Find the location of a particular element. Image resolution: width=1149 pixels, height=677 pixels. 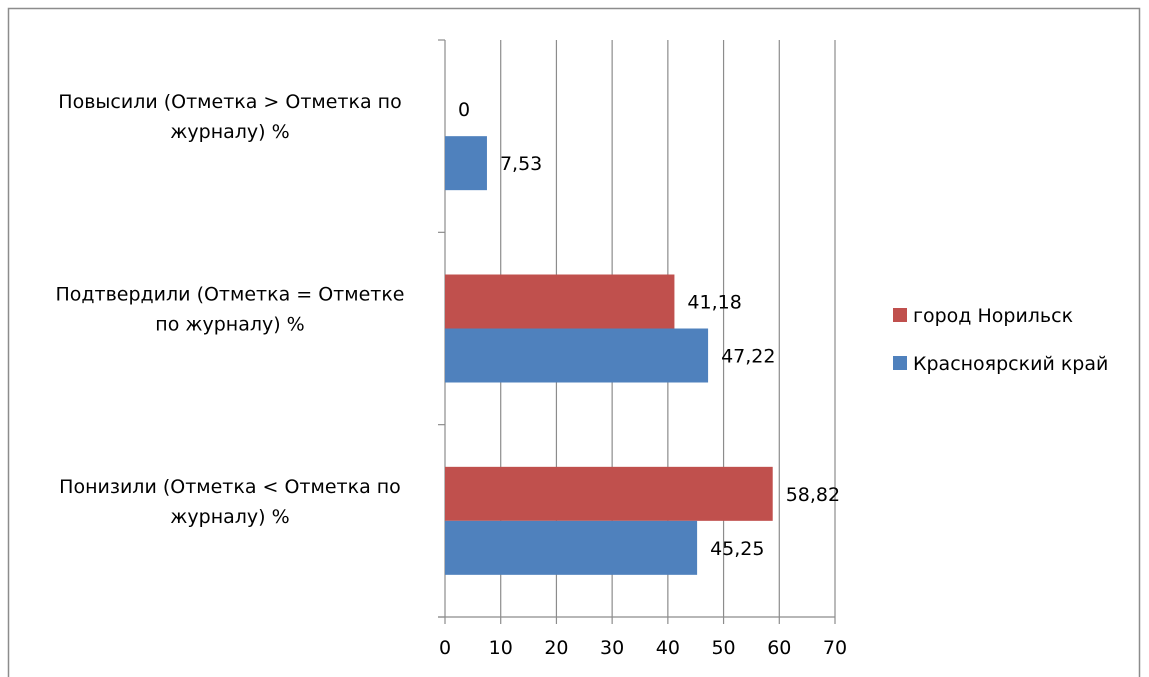

data-label: 41,18 is located at coordinates (714, 303).